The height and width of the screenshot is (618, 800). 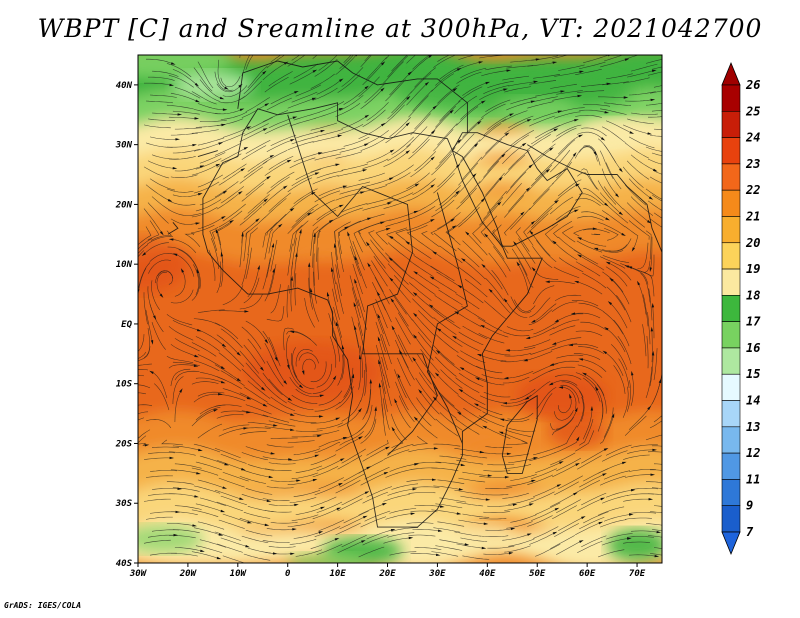 What do you see at coordinates (124, 385) in the screenshot?
I see `lat-tick-label: 10S` at bounding box center [124, 385].